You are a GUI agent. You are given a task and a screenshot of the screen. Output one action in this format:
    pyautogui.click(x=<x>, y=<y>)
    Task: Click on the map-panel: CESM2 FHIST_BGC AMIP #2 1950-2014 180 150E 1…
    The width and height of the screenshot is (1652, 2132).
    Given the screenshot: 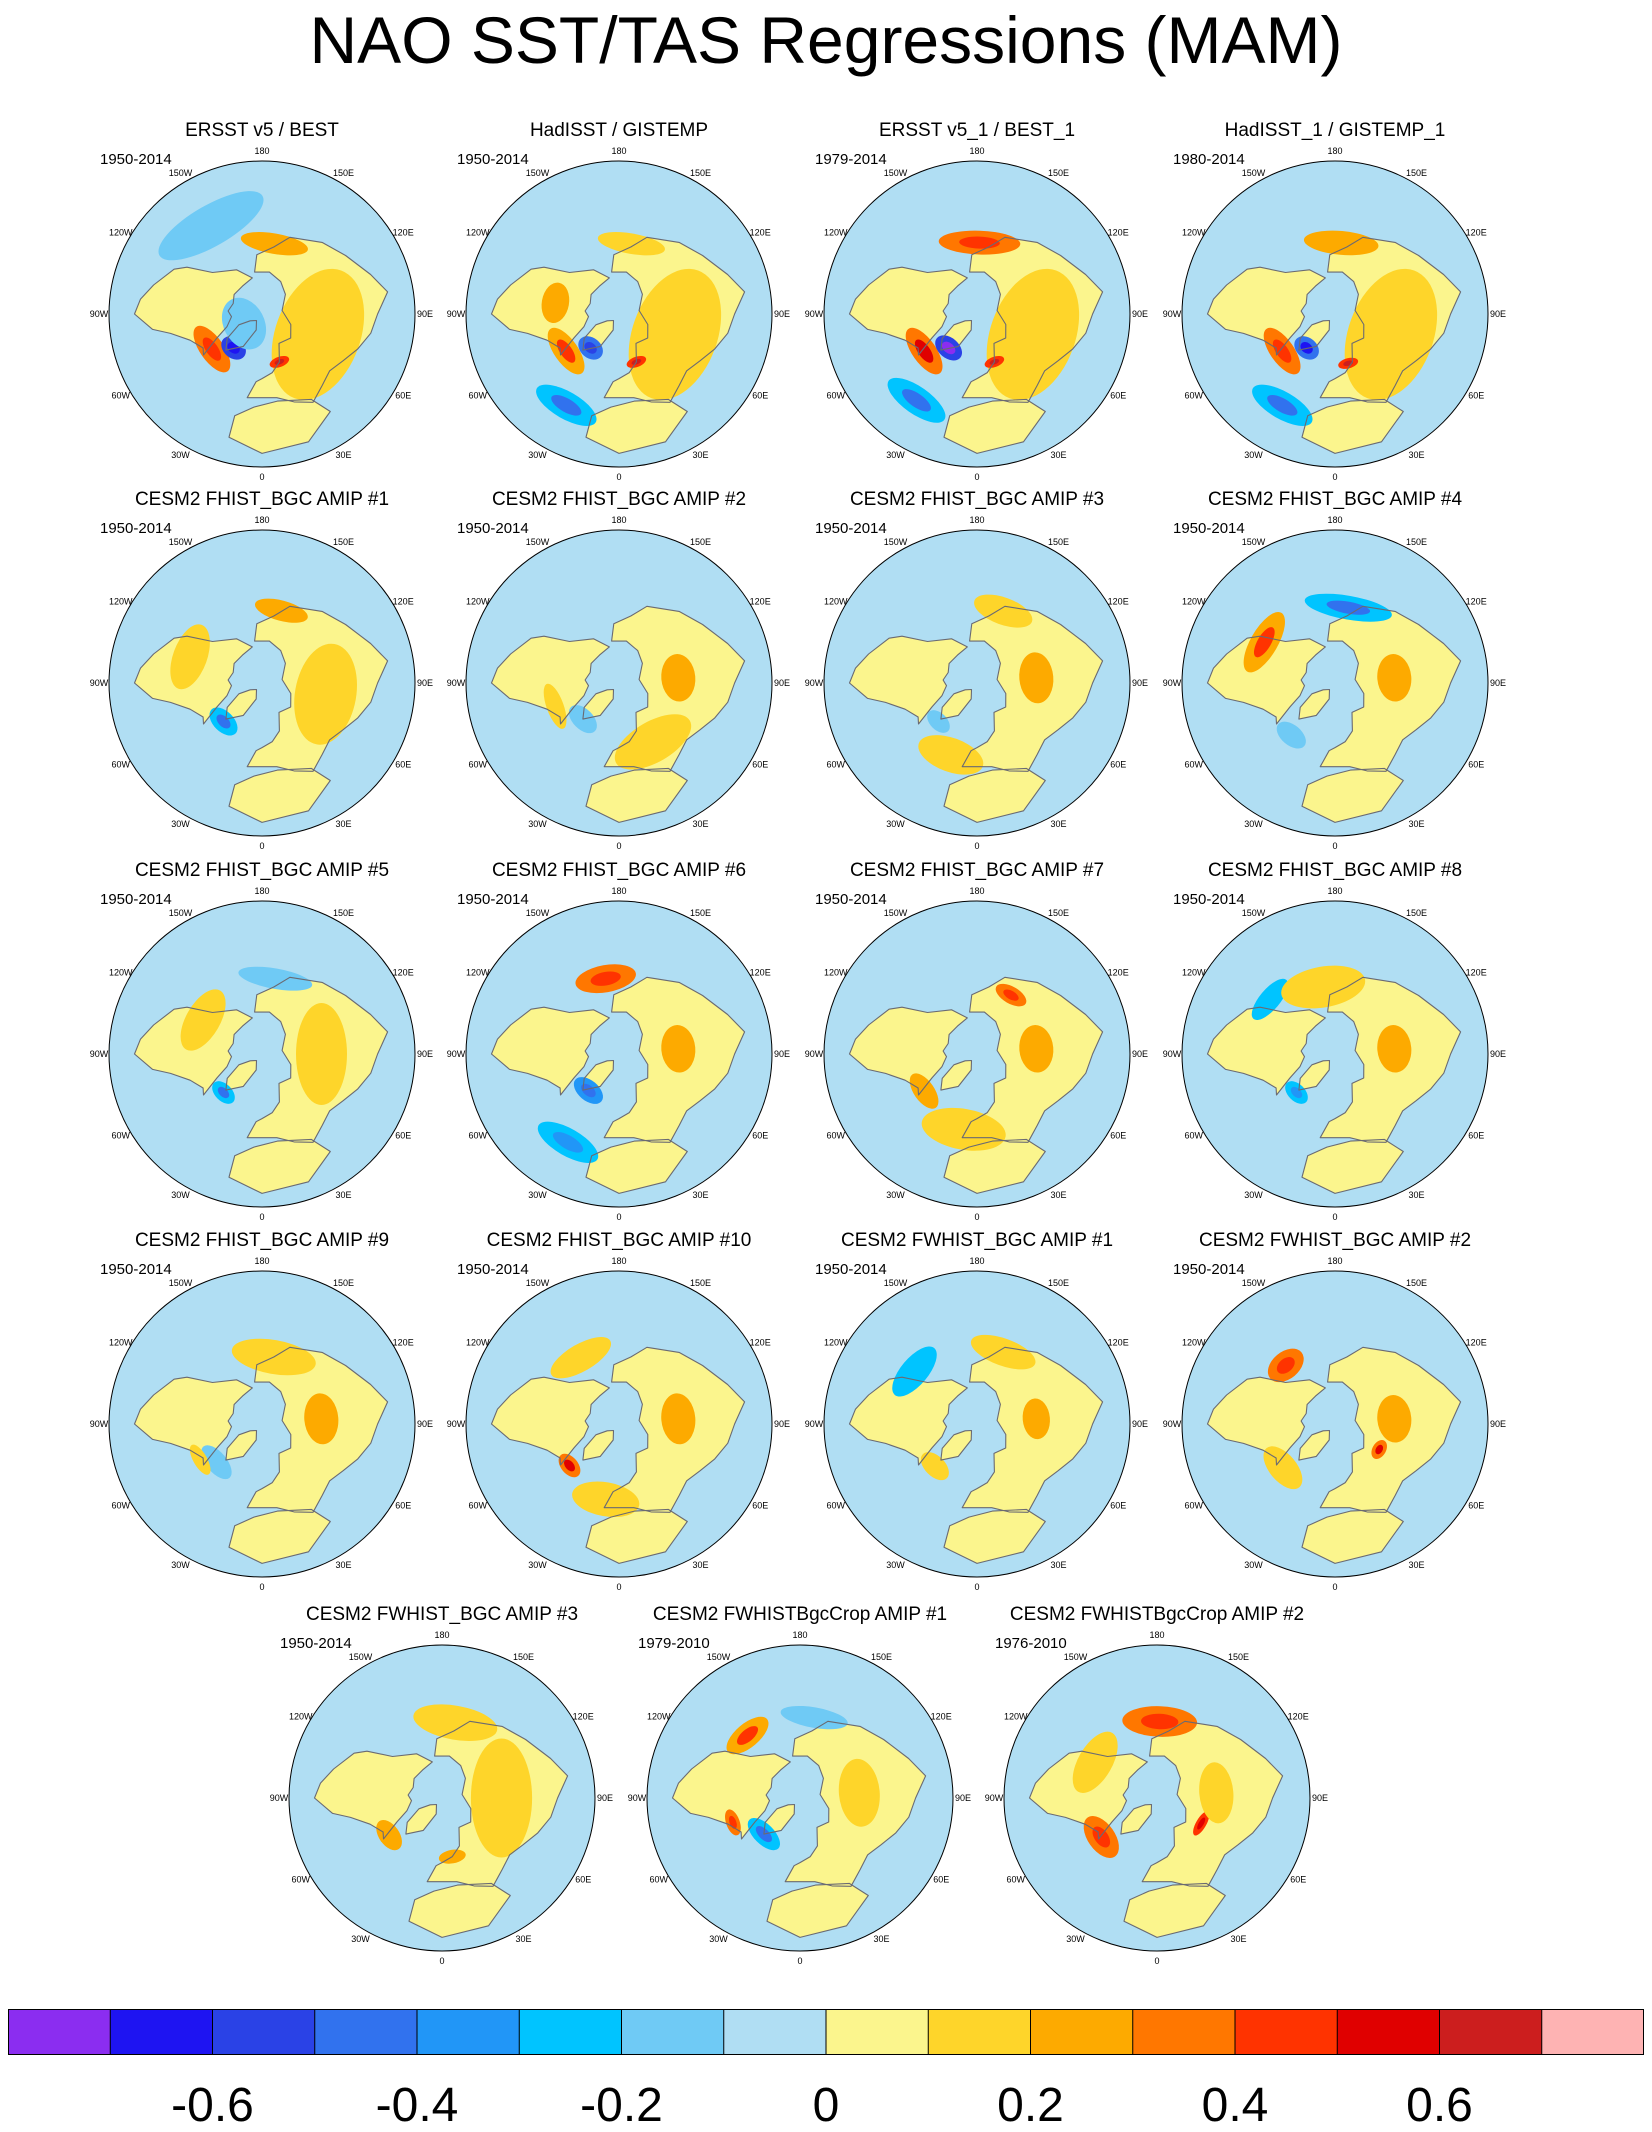 What is the action you would take?
    pyautogui.click(x=619, y=674)
    